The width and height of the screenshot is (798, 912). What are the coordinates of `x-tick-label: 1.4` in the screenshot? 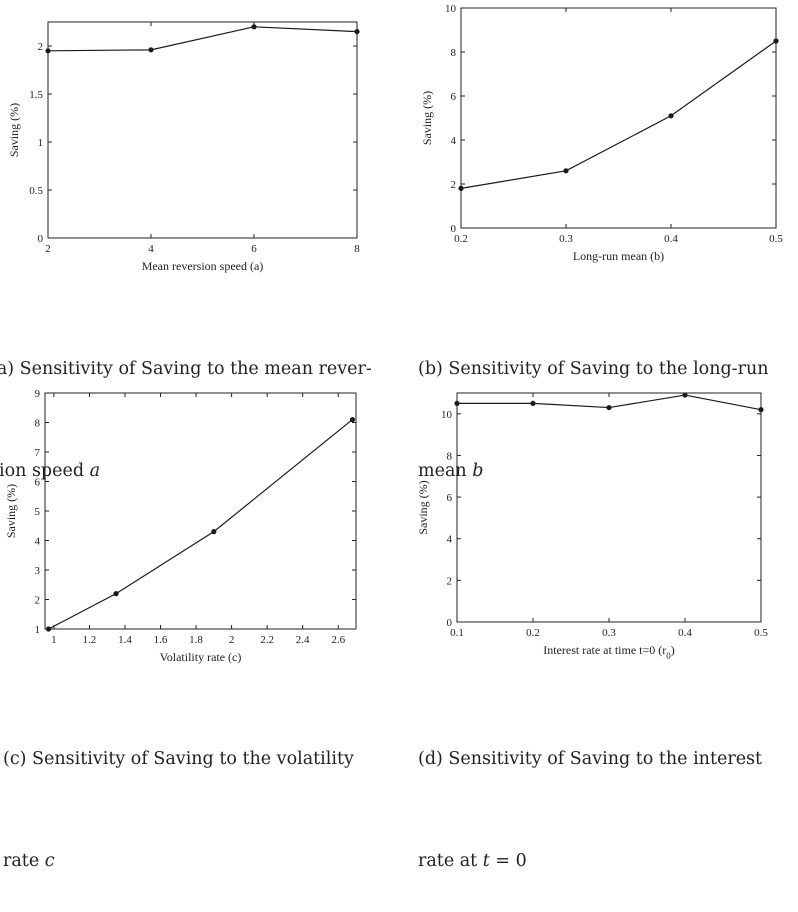 It's located at (125, 640).